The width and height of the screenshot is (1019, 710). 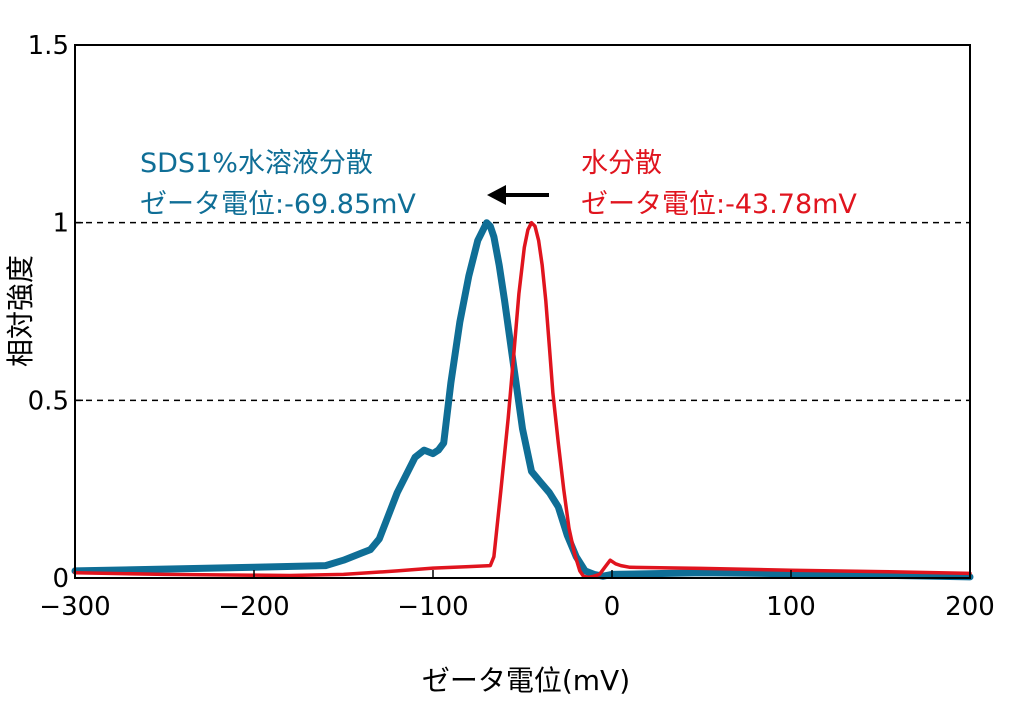 I want to click on legend-water: 水分散 ゼータ電位:-43.78mV, so click(x=719, y=184).